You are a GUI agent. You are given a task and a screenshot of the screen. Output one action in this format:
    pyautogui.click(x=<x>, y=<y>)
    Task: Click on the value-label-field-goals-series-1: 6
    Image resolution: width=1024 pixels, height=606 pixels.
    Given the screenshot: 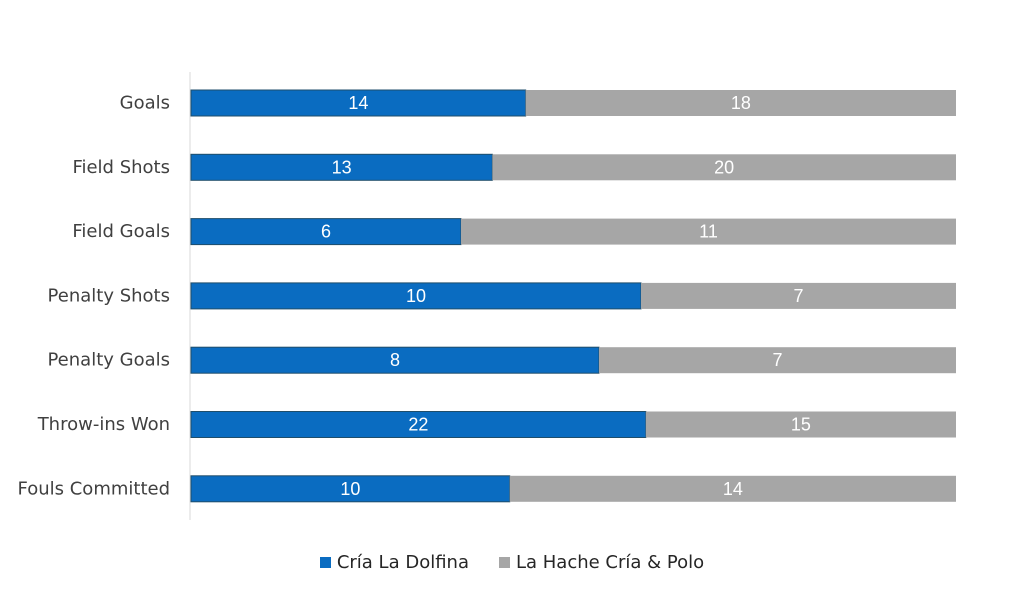 What is the action you would take?
    pyautogui.click(x=326, y=232)
    